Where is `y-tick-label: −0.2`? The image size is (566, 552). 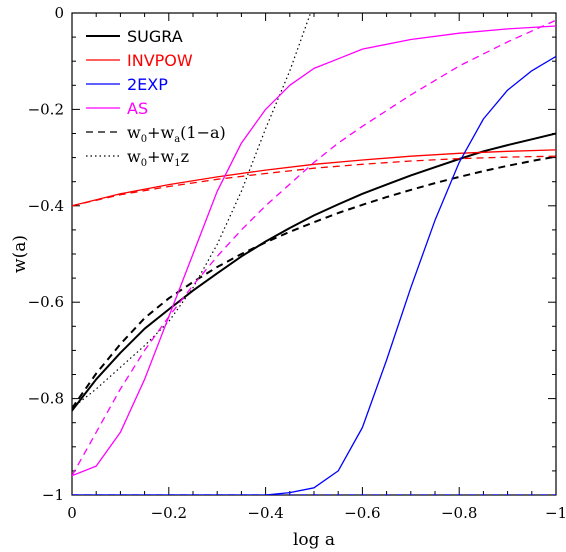 y-tick-label: −0.2 is located at coordinates (46, 109).